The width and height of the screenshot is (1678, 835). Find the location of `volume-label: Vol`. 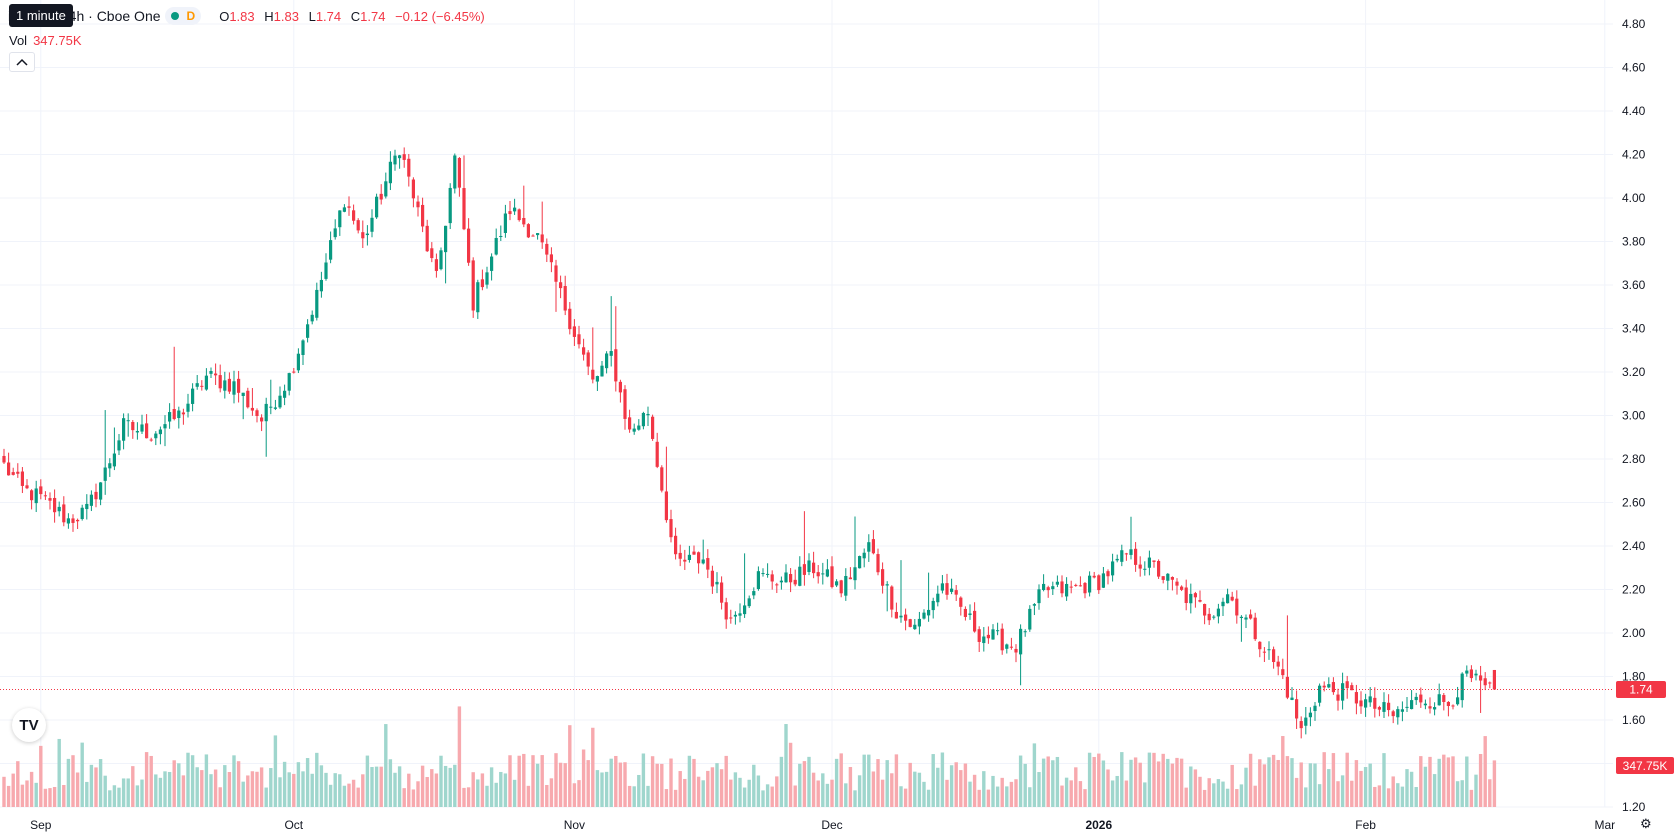

volume-label: Vol is located at coordinates (18, 40).